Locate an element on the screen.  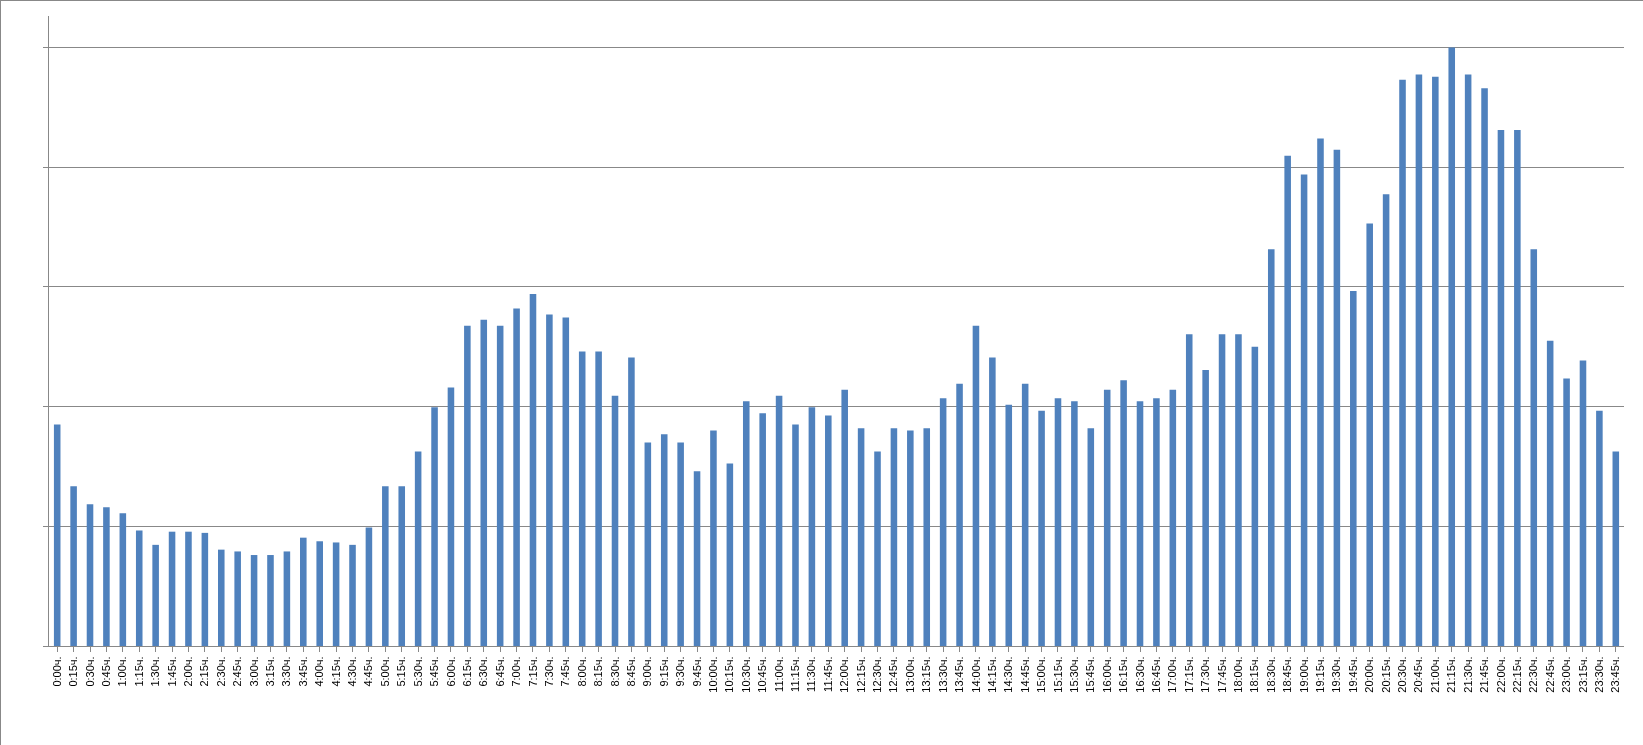
x-tick-label: 9:30ч. is located at coordinates (680, 671).